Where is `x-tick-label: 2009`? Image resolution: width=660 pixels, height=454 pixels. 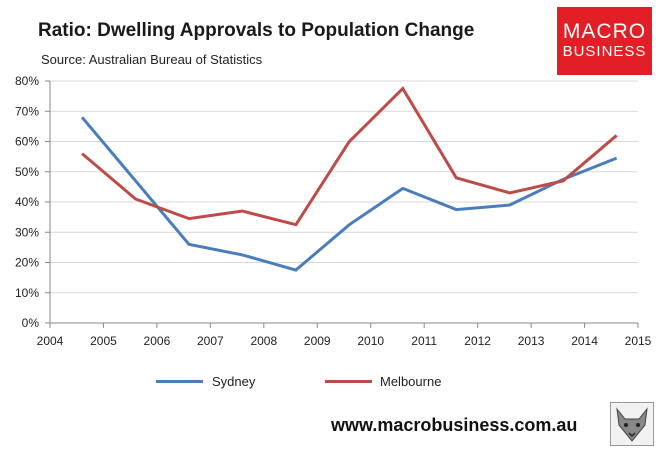
x-tick-label: 2009 is located at coordinates (317, 341).